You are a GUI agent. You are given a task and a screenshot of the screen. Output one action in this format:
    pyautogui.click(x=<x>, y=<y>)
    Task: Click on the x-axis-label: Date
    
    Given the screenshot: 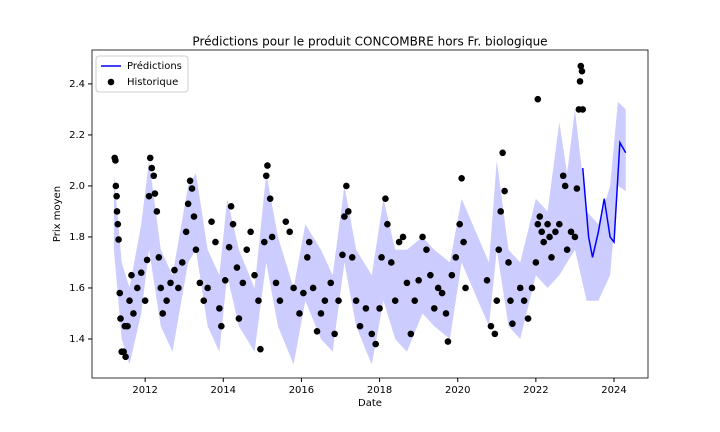 What is the action you would take?
    pyautogui.click(x=370, y=403)
    